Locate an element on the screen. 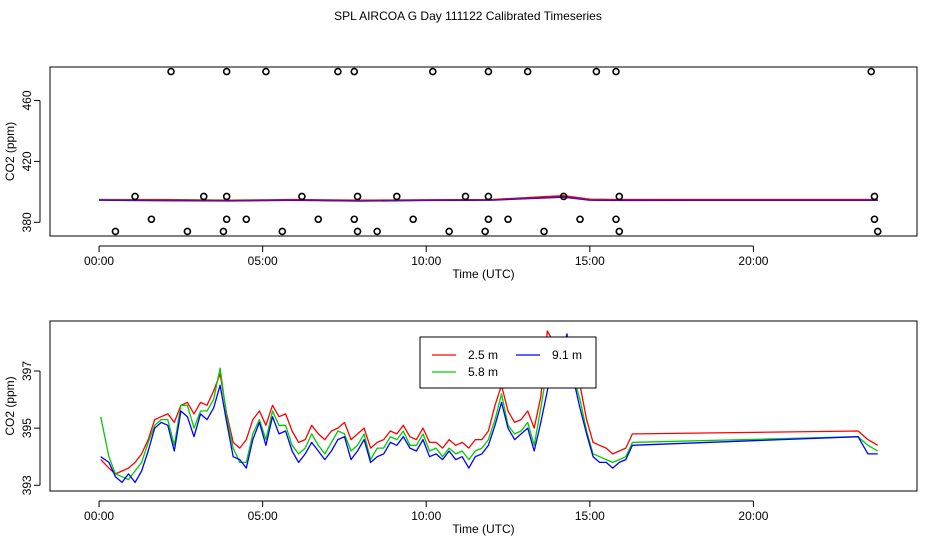 The width and height of the screenshot is (936, 540). bottom-x-tick-label: 20:00 is located at coordinates (753, 516).